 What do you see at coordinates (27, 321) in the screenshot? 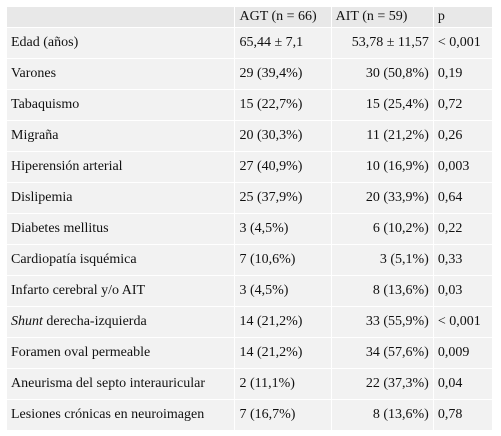
I see `variable-label-emphasis: Shunt` at bounding box center [27, 321].